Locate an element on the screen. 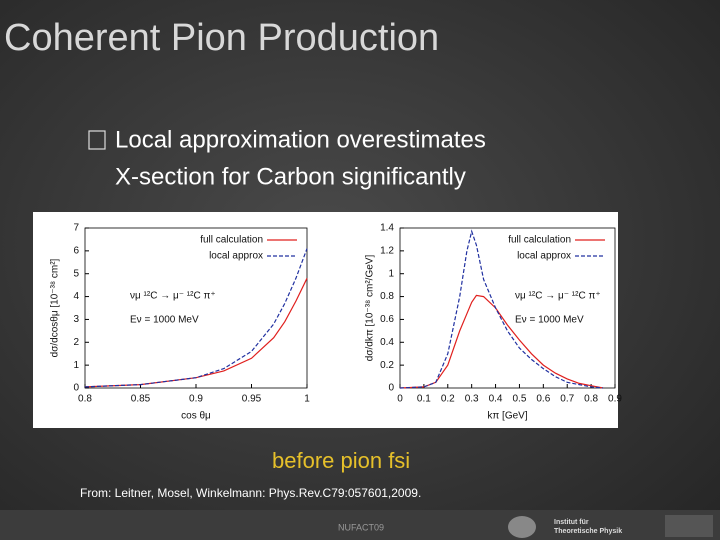 The image size is (720, 540). x-tick-label: 0.2 is located at coordinates (448, 399).